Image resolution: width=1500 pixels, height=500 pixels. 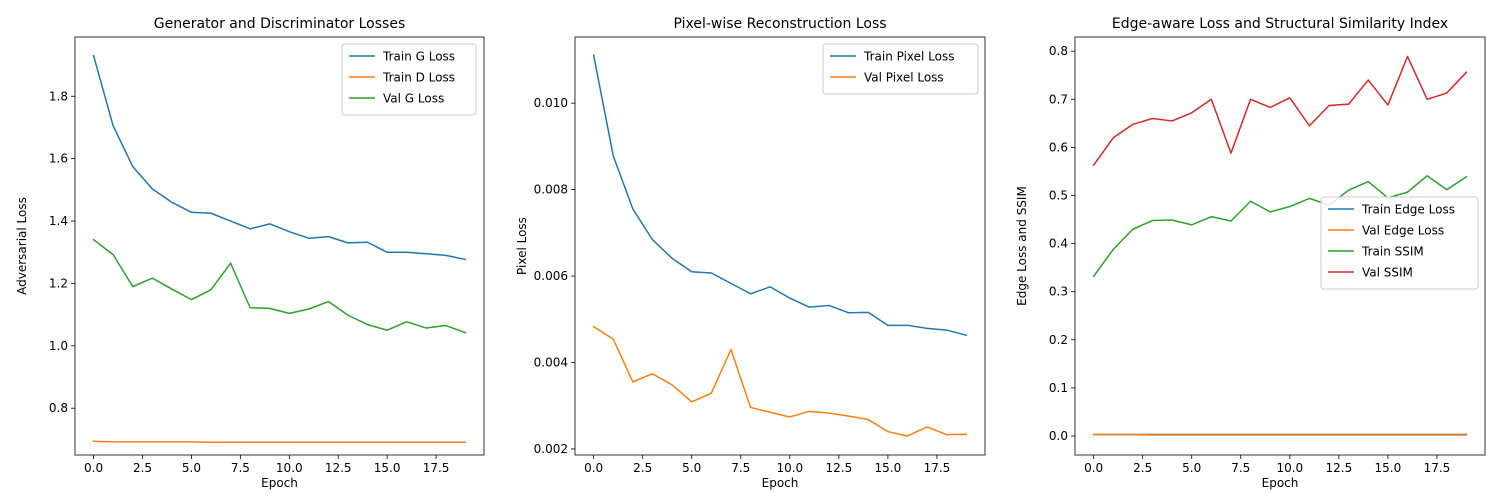 What do you see at coordinates (58, 346) in the screenshot?
I see `y-tick-label: 1.0` at bounding box center [58, 346].